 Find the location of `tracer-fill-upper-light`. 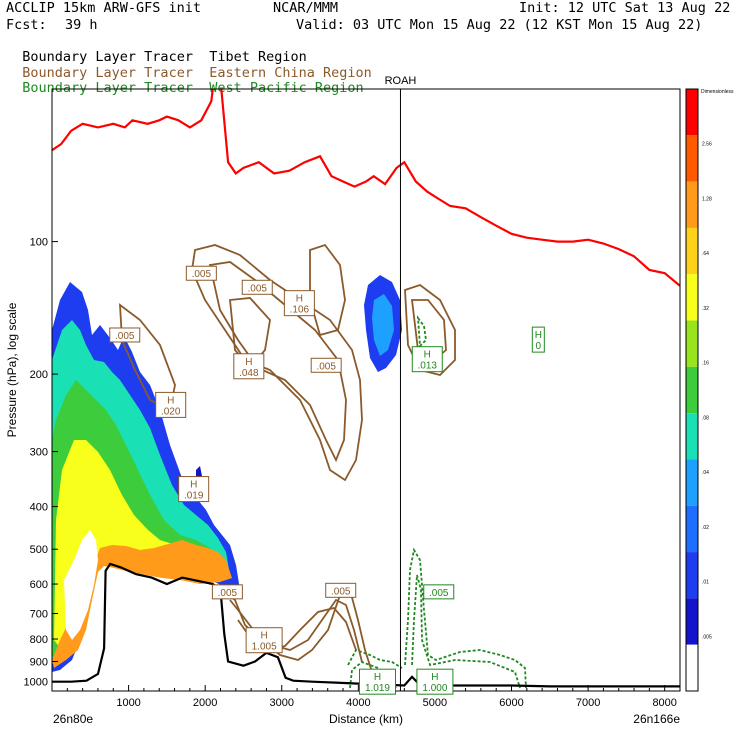

tracer-fill-upper-light is located at coordinates (383, 325).